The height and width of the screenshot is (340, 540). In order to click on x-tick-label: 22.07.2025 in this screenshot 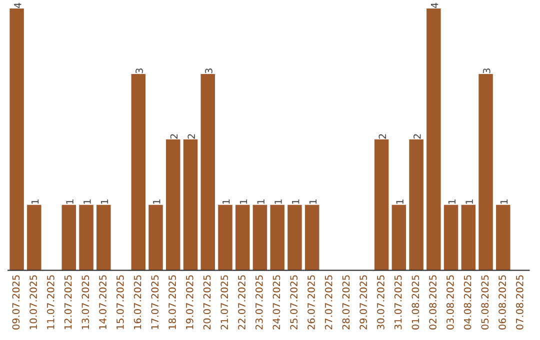, I will do `click(242, 302)`.